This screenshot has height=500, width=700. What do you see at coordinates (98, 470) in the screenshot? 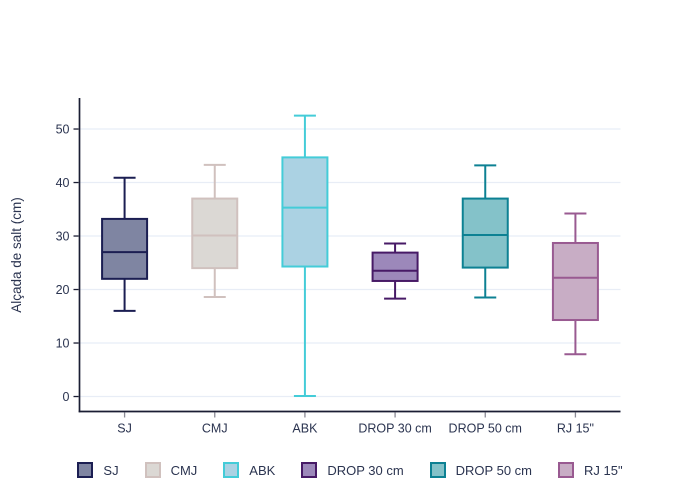
I see `legend-item-0: SJ` at bounding box center [98, 470].